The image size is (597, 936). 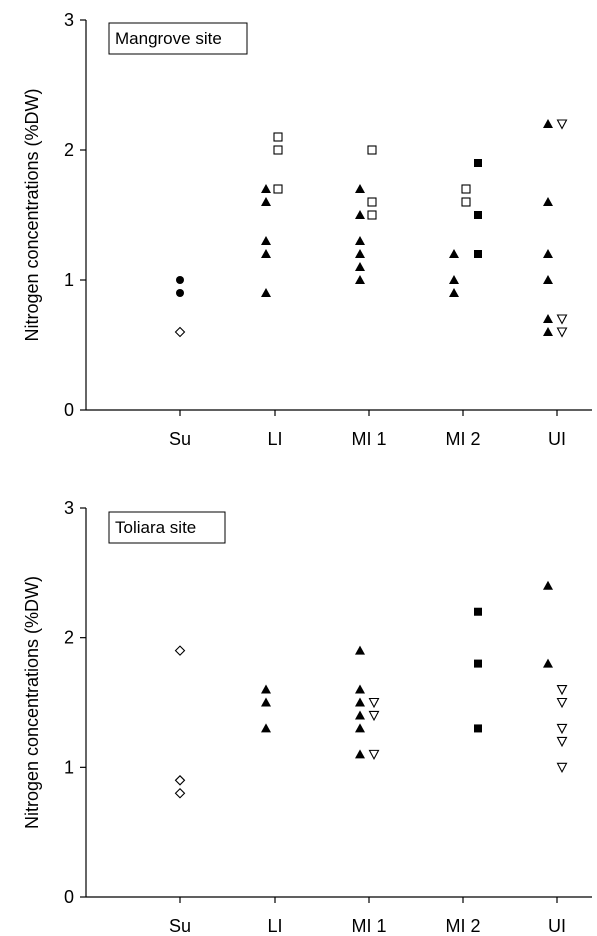 What do you see at coordinates (155, 527) in the screenshot?
I see `chart-title: Toliara site` at bounding box center [155, 527].